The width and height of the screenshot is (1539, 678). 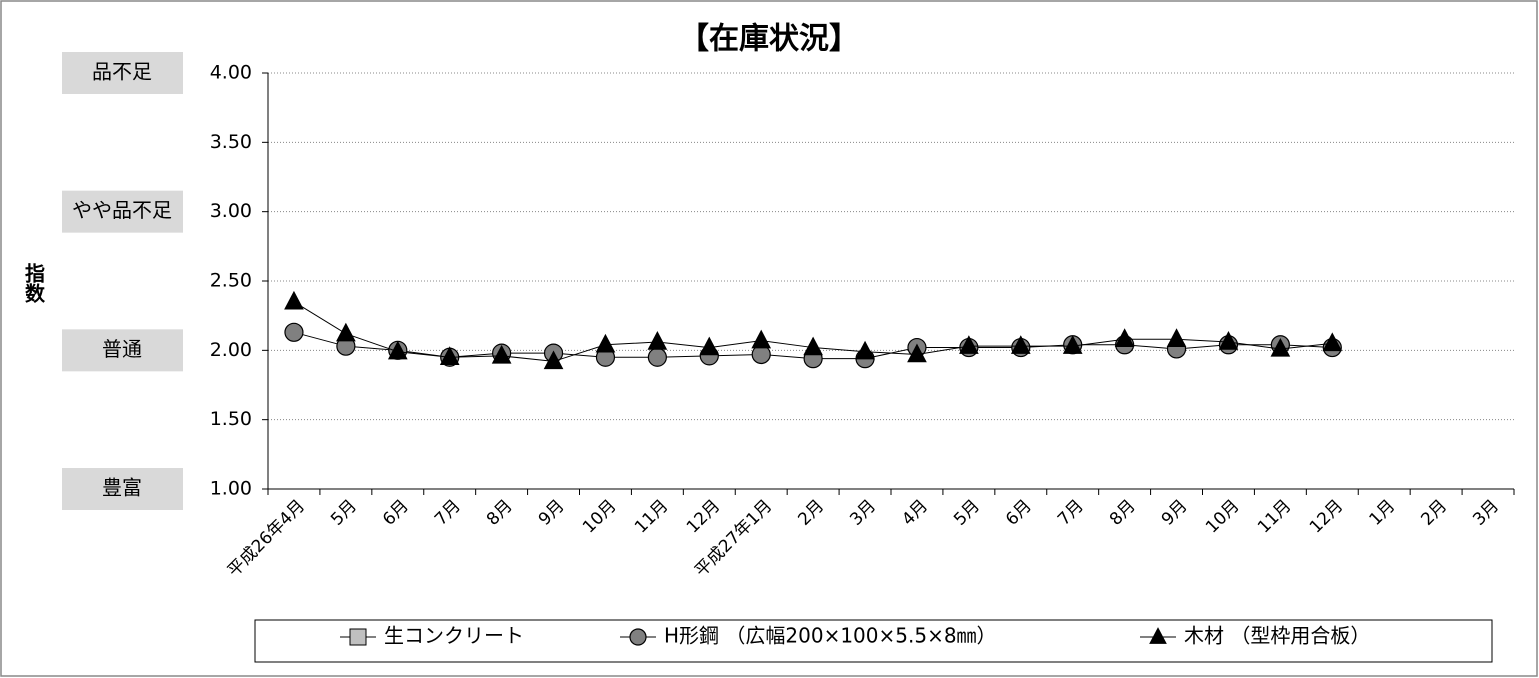 I want to click on annotation: 豊富, so click(x=122, y=488).